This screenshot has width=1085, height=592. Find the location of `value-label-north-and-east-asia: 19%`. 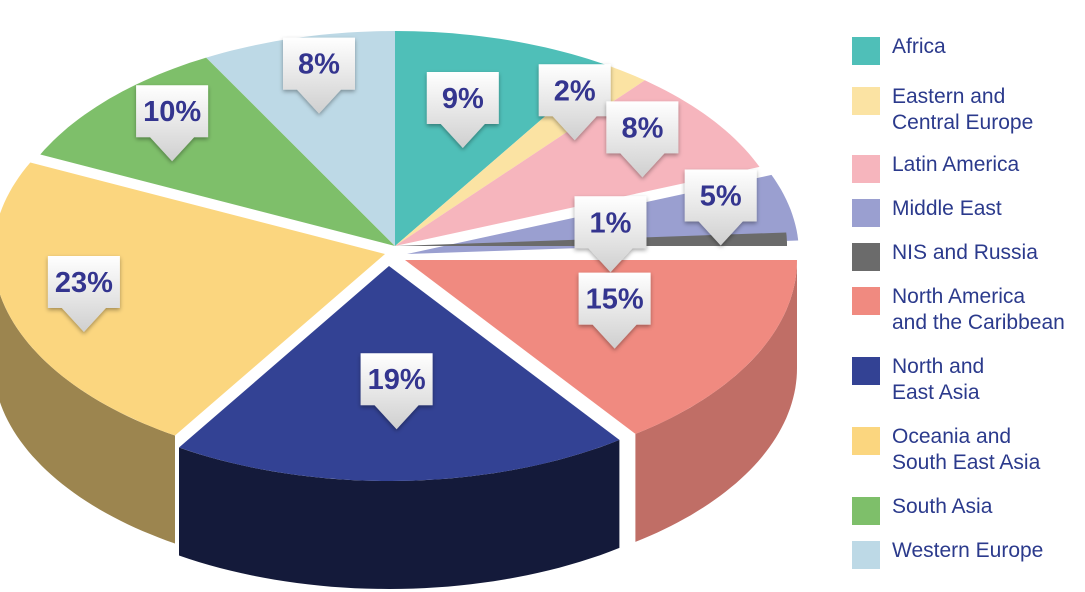

value-label-north-and-east-asia: 19% is located at coordinates (396, 391).